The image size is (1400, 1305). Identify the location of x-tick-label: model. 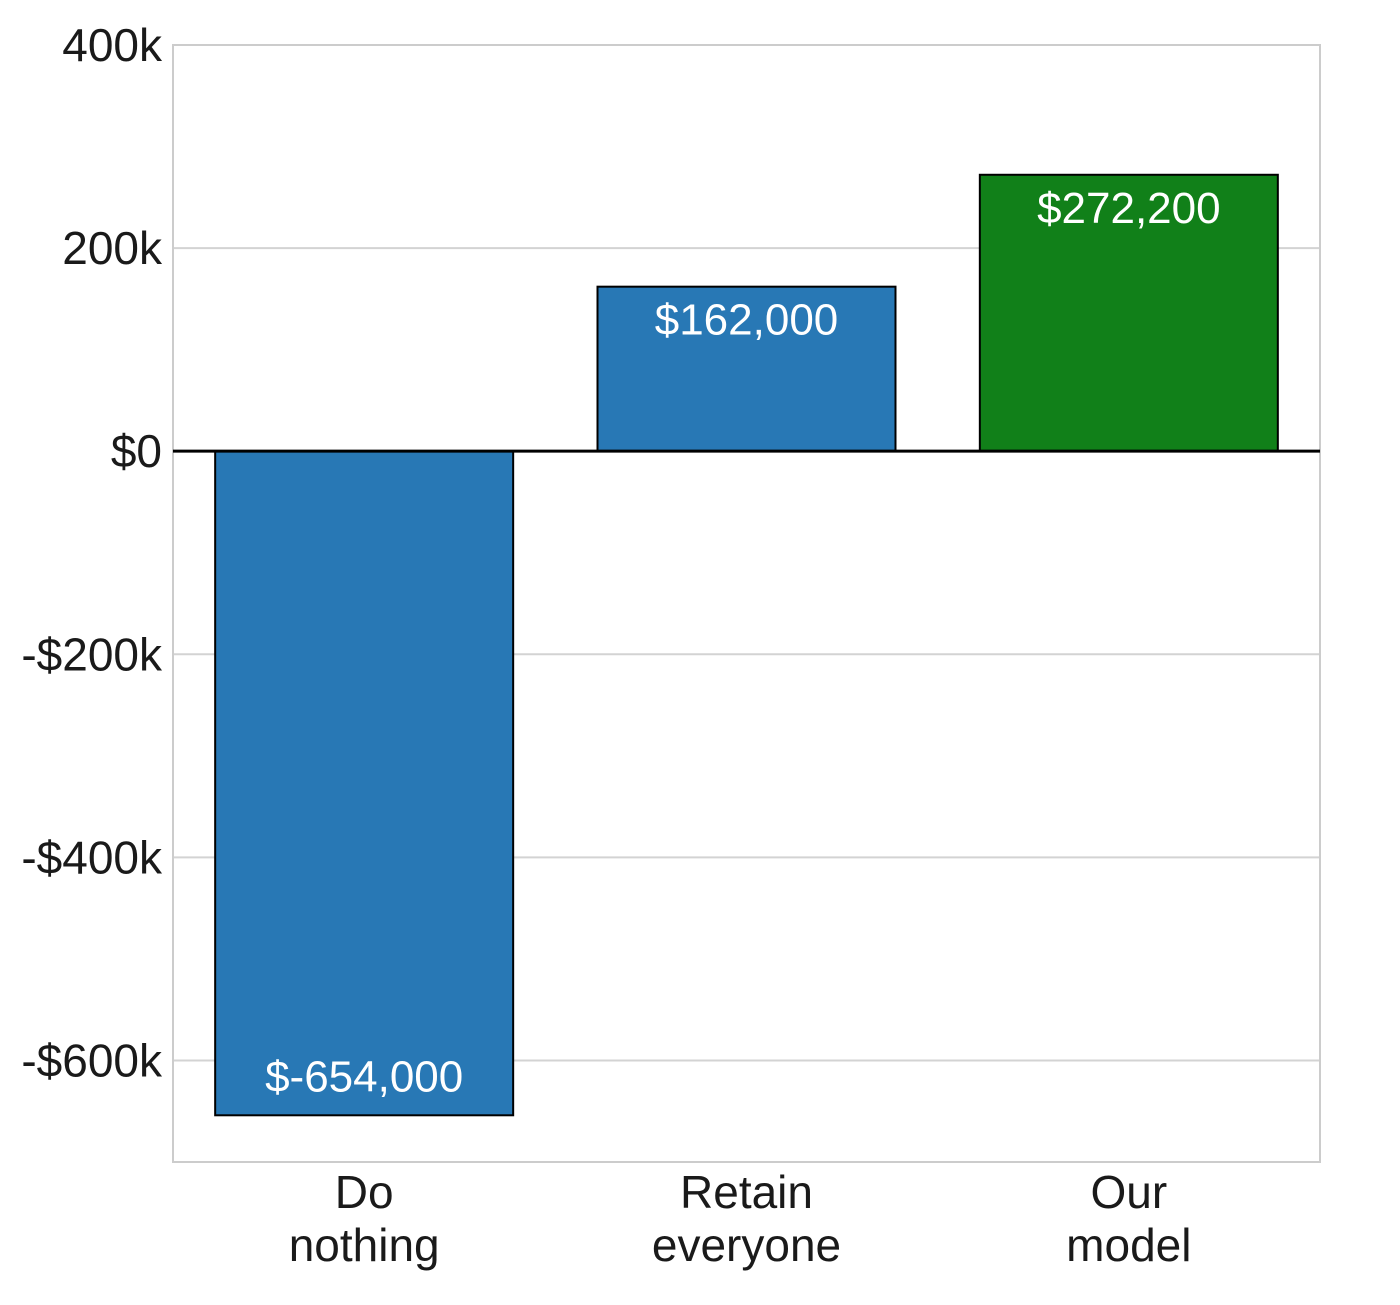
(1128, 1245).